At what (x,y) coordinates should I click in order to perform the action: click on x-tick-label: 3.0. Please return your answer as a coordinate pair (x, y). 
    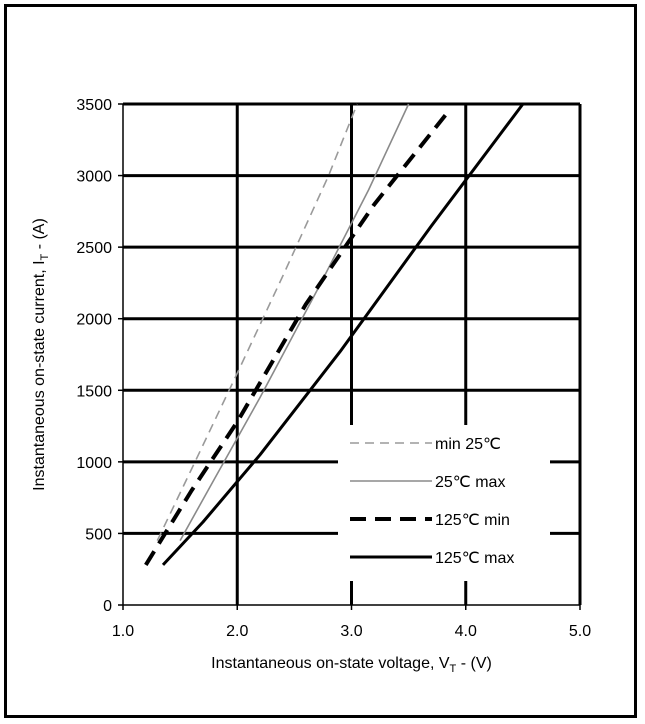
    Looking at the image, I should click on (351, 631).